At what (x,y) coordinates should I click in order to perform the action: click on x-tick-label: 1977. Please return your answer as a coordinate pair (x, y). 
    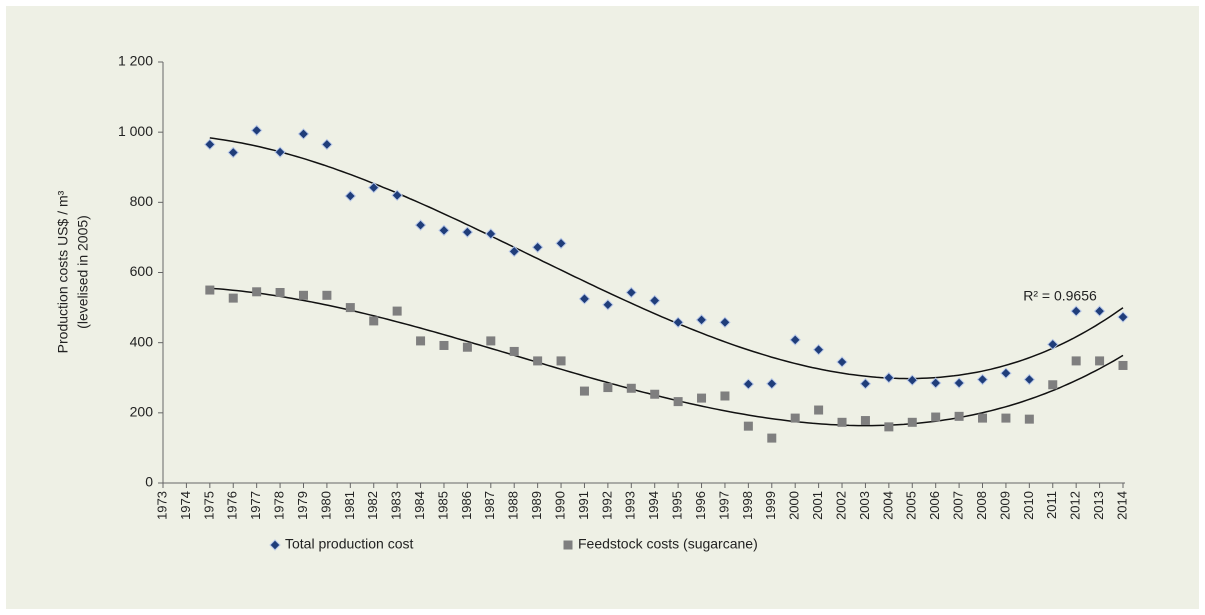
    Looking at the image, I should click on (255, 505).